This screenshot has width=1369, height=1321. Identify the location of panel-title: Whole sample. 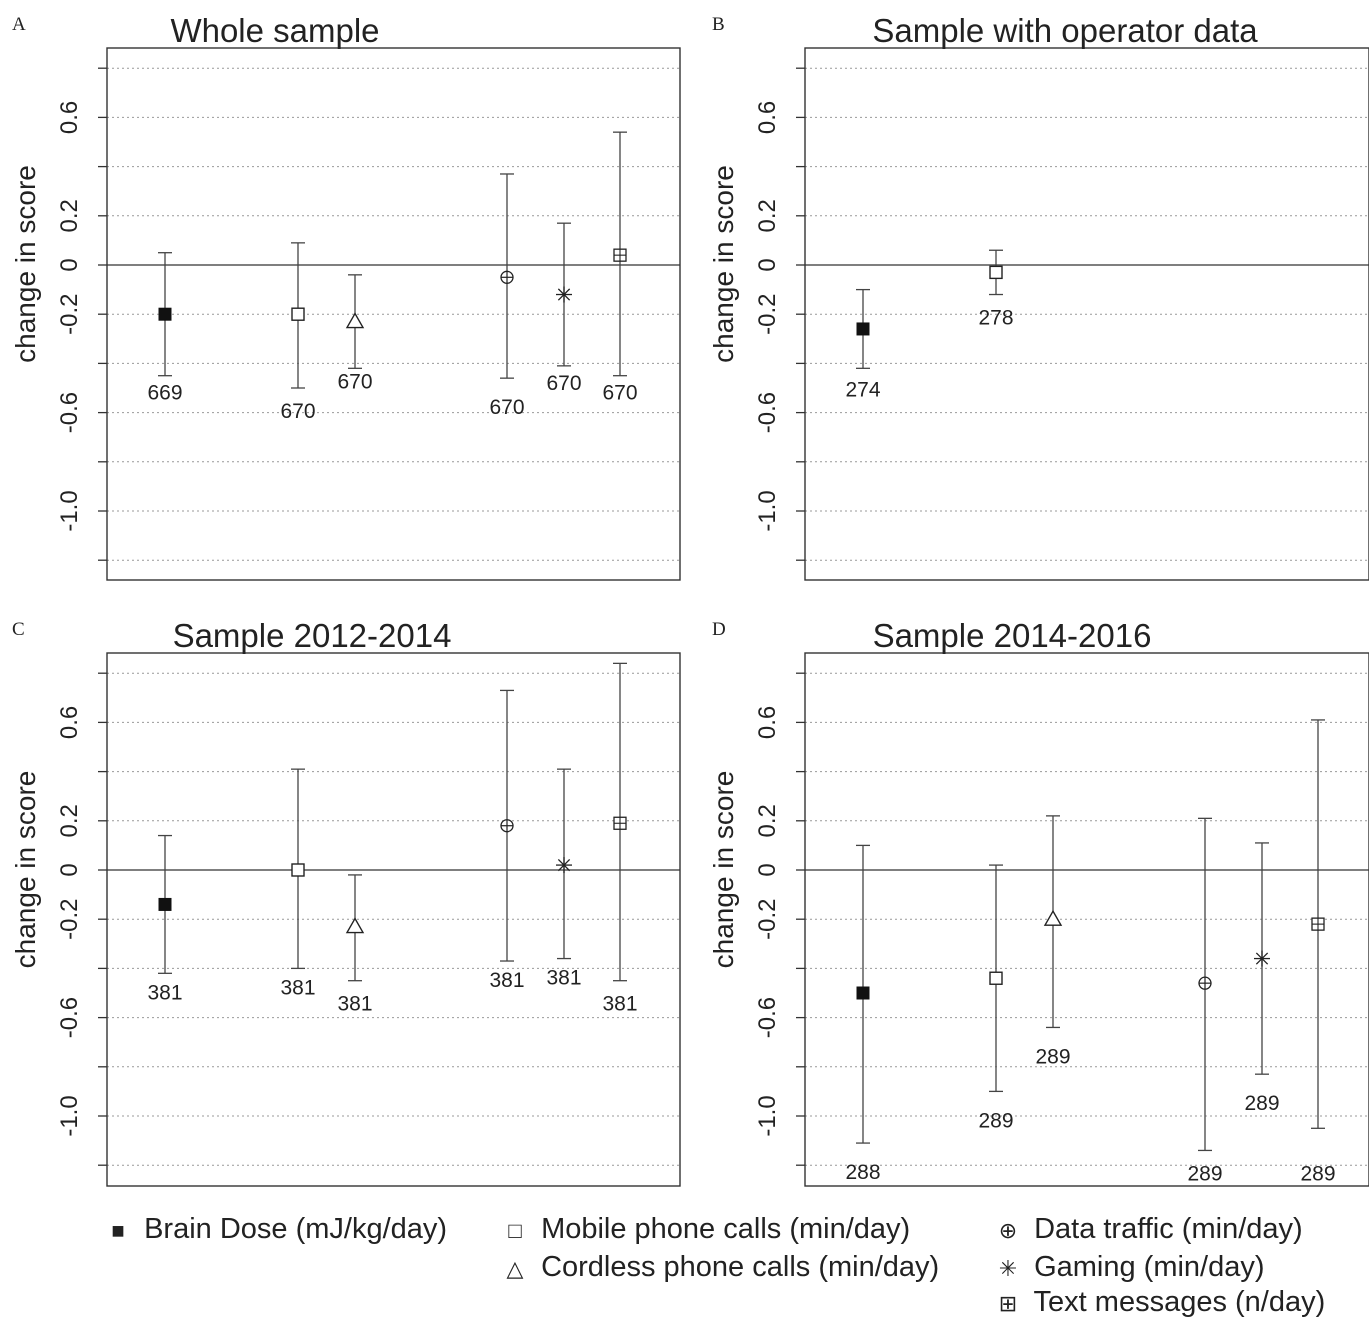
(274, 30).